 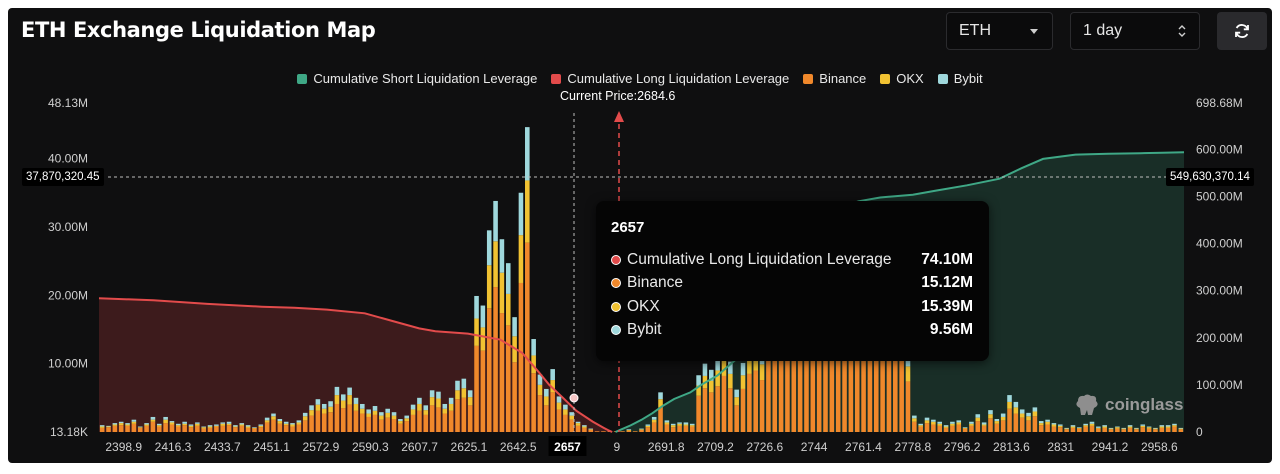 I want to click on legend-label: OKX, so click(x=910, y=78).